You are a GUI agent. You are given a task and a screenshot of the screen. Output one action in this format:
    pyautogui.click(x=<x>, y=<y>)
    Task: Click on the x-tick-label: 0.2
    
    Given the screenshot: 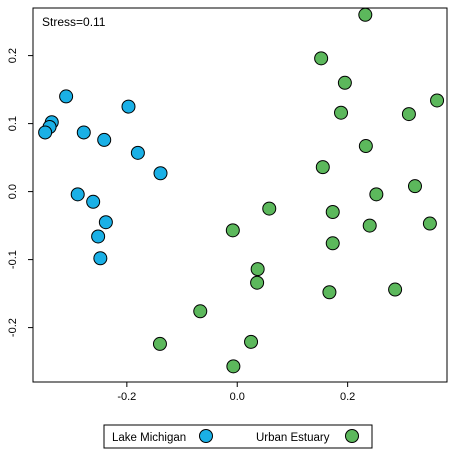 What is the action you would take?
    pyautogui.click(x=347, y=397)
    